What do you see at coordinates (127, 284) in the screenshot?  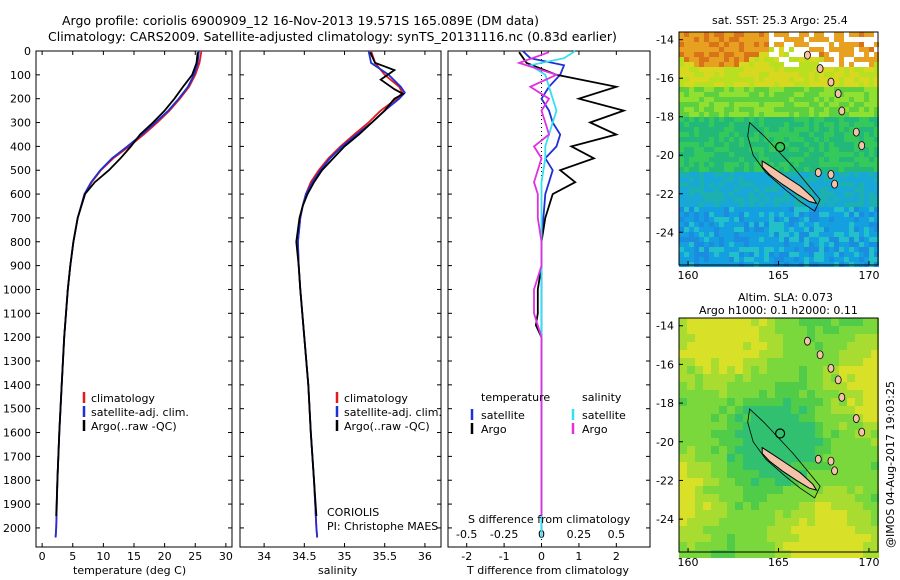 I see `series-line-argo-raw-qc-` at bounding box center [127, 284].